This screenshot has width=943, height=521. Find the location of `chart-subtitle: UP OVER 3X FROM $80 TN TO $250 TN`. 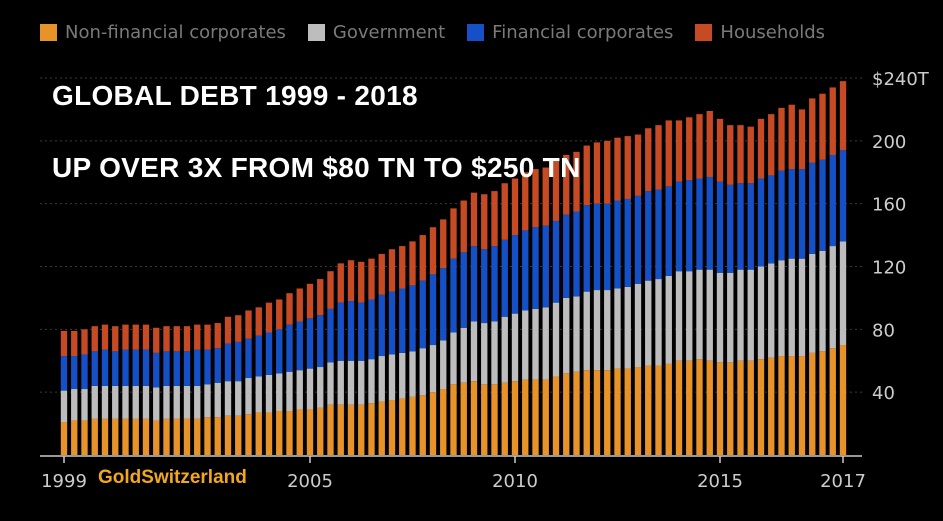

chart-subtitle: UP OVER 3X FROM $80 TN TO $250 TN is located at coordinates (316, 167).